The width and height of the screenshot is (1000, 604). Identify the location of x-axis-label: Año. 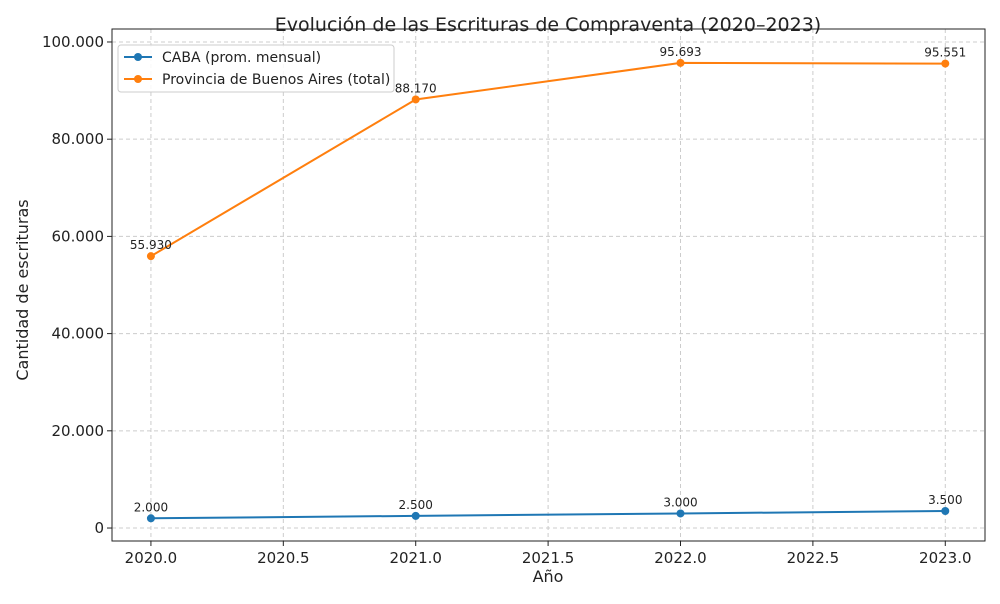
(548, 576).